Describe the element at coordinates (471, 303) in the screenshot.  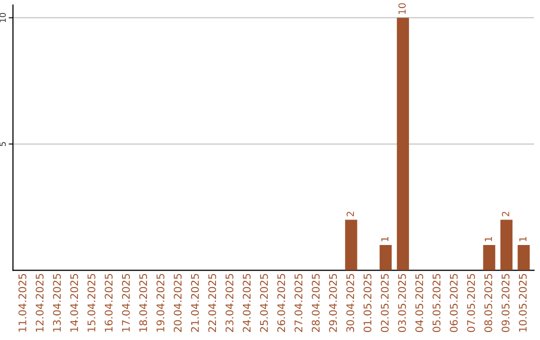
I see `x-tick-label: 07.05.2025` at that location.